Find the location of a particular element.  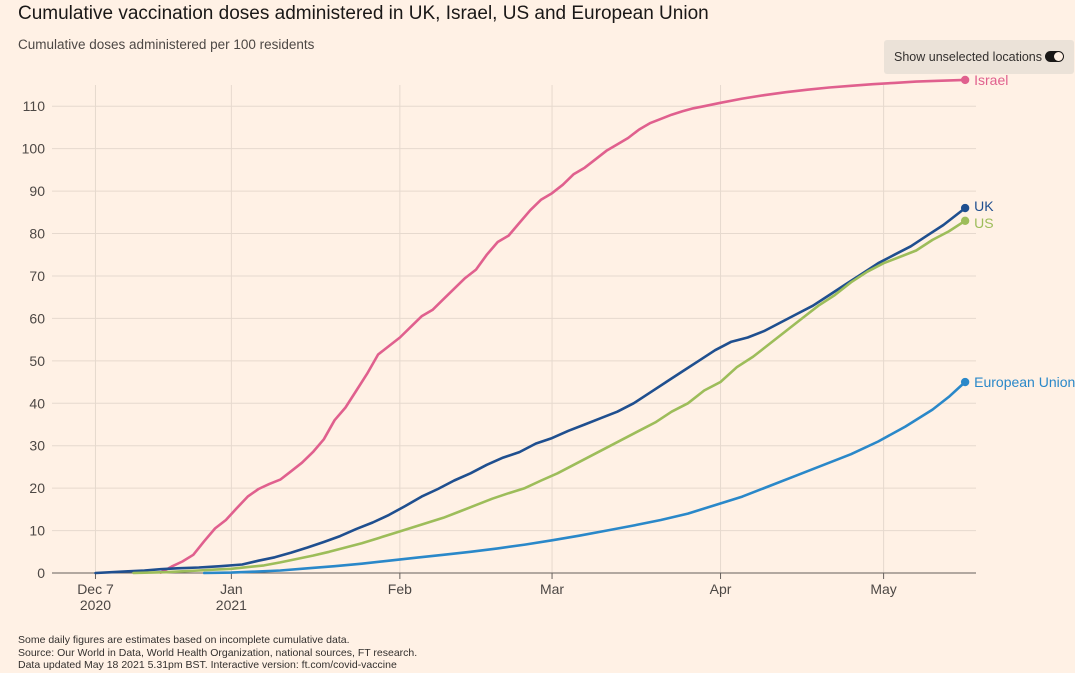

series-end-point-israel is located at coordinates (965, 80).